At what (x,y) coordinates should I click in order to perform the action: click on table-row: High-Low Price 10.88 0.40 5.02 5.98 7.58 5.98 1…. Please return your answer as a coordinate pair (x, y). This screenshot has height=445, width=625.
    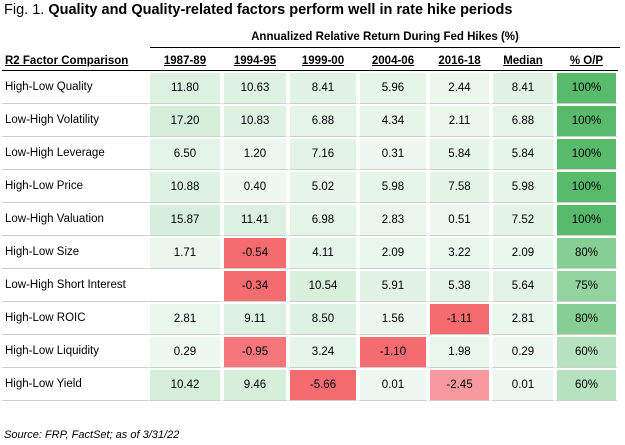
    Looking at the image, I should click on (310, 186).